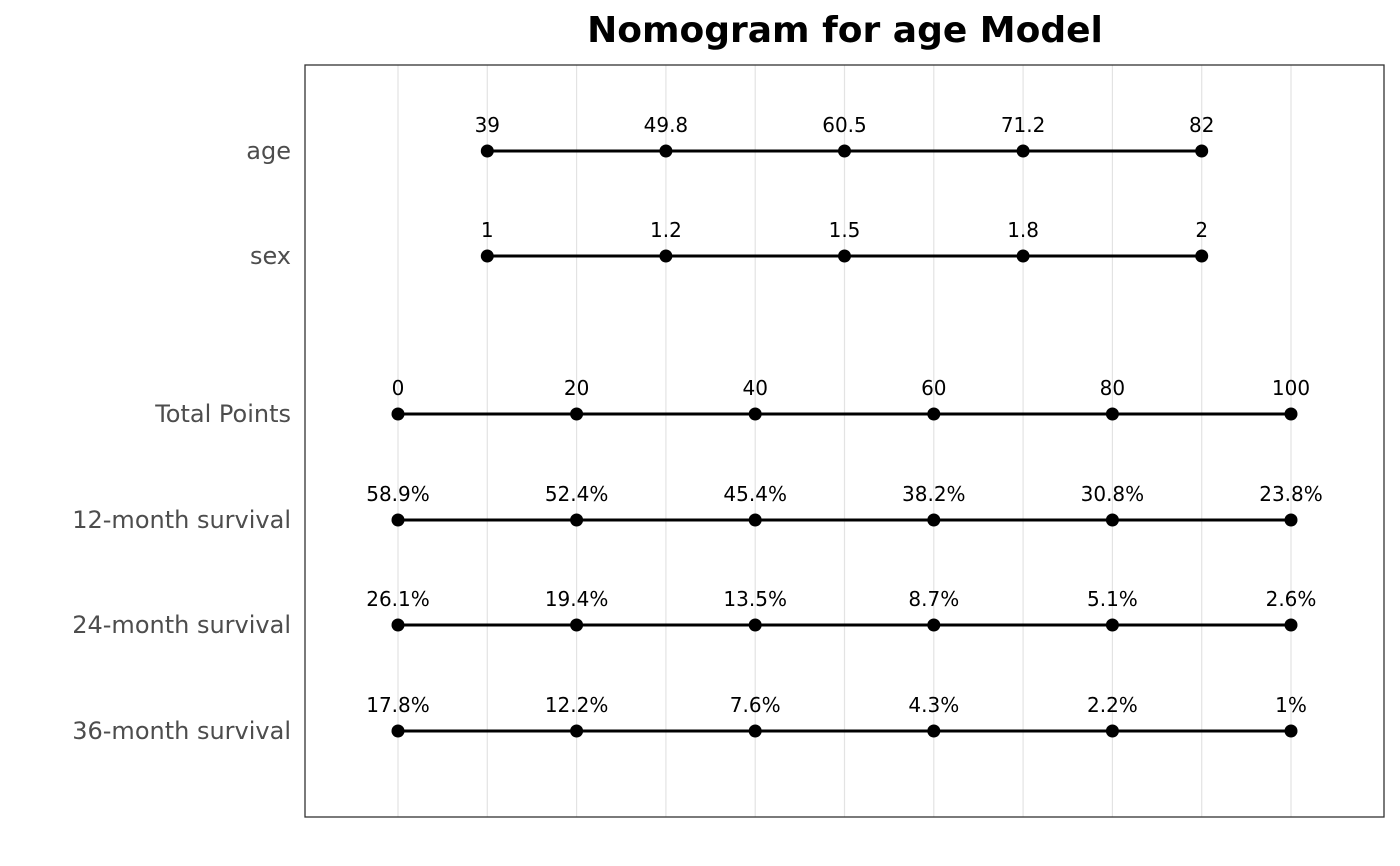 The height and width of the screenshot is (866, 1400). I want to click on tick-label: 45.4%, so click(755, 494).